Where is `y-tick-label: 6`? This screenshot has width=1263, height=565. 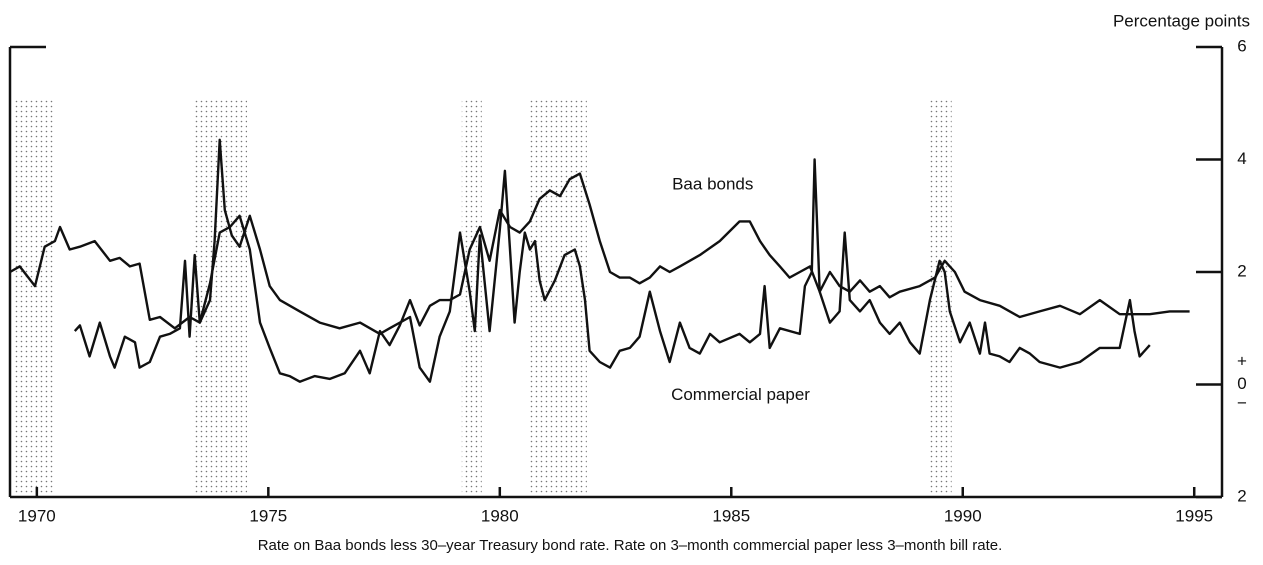 y-tick-label: 6 is located at coordinates (1241, 45).